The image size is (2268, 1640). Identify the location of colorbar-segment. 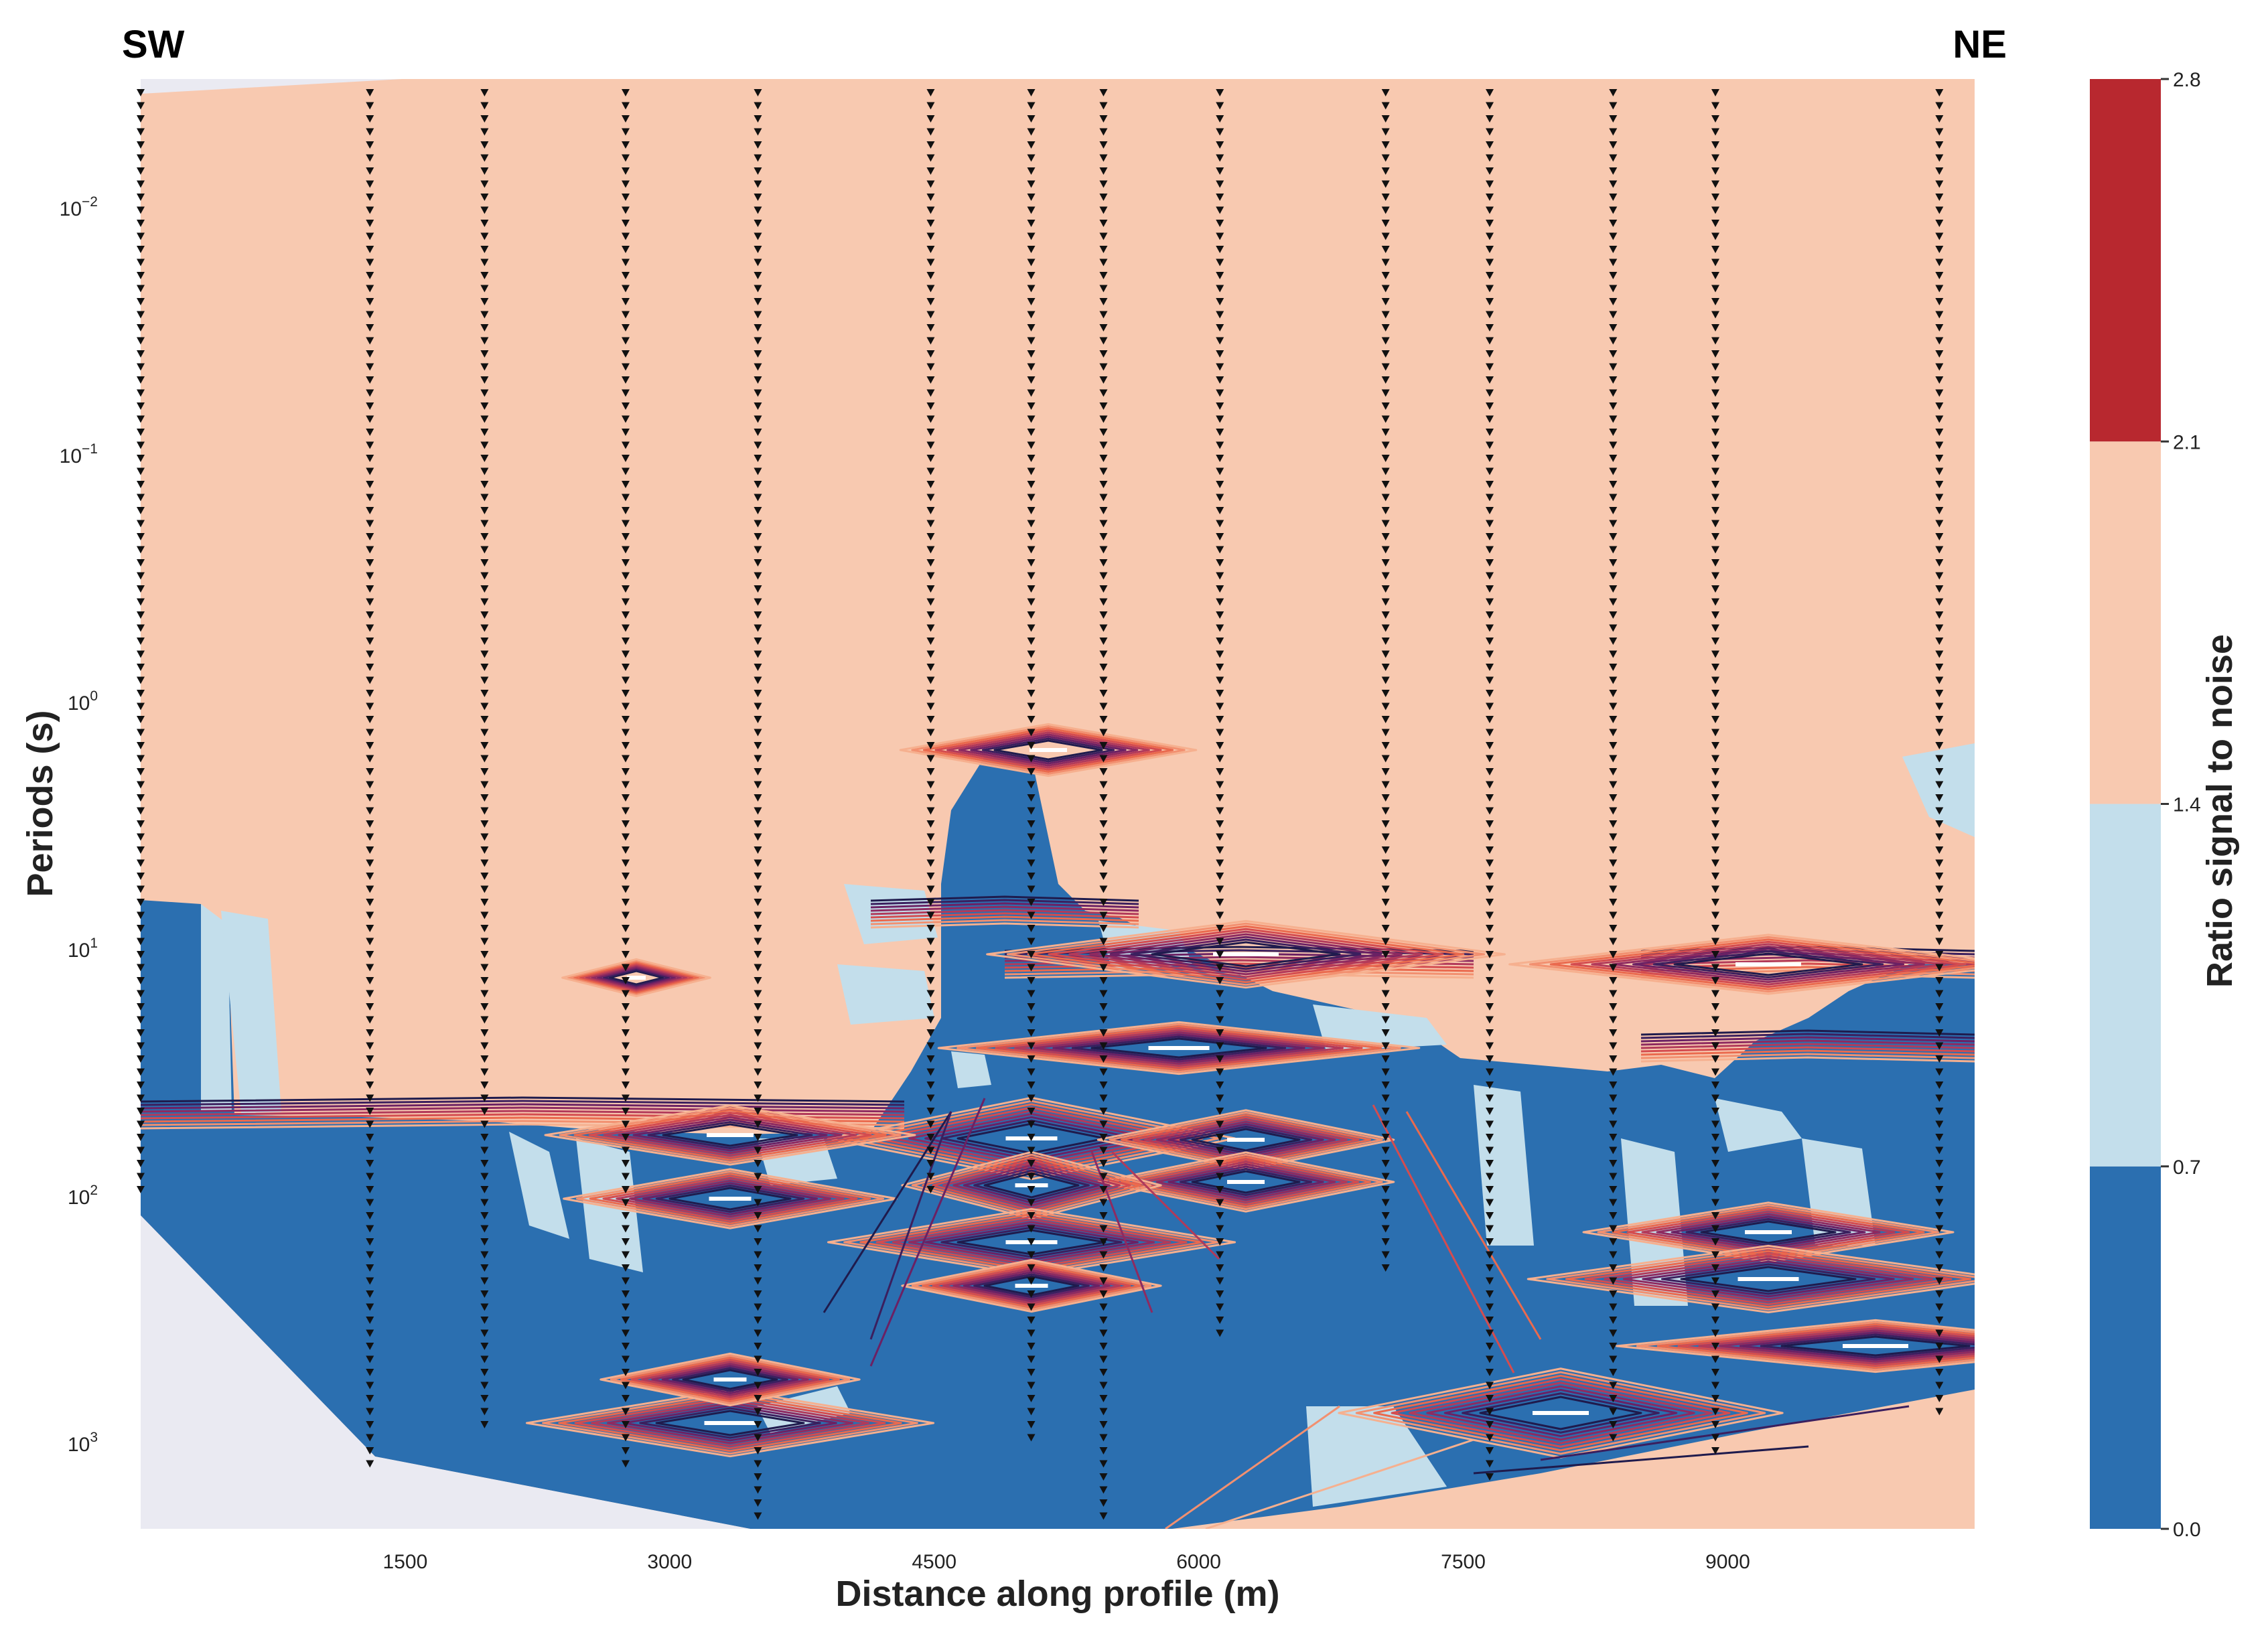
(2125, 260).